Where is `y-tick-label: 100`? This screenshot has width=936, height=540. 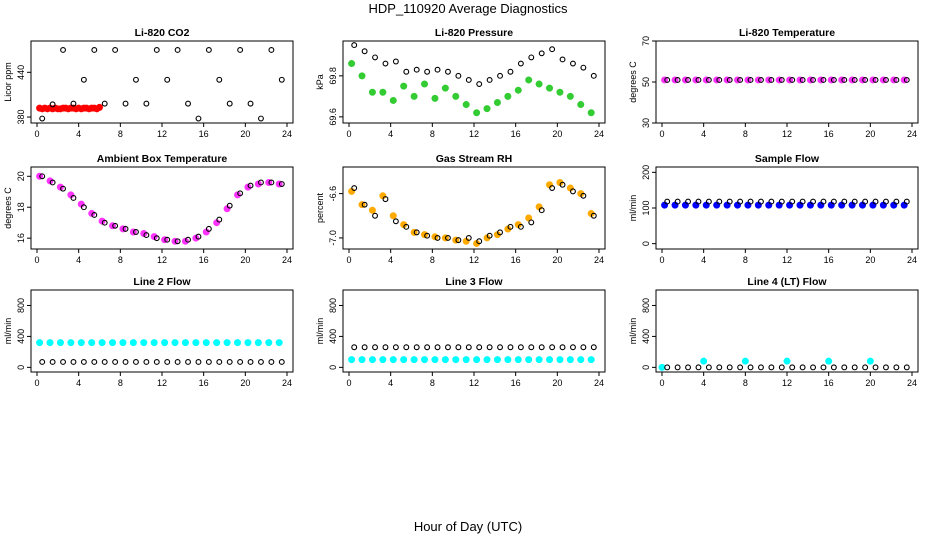 y-tick-label: 100 is located at coordinates (646, 207).